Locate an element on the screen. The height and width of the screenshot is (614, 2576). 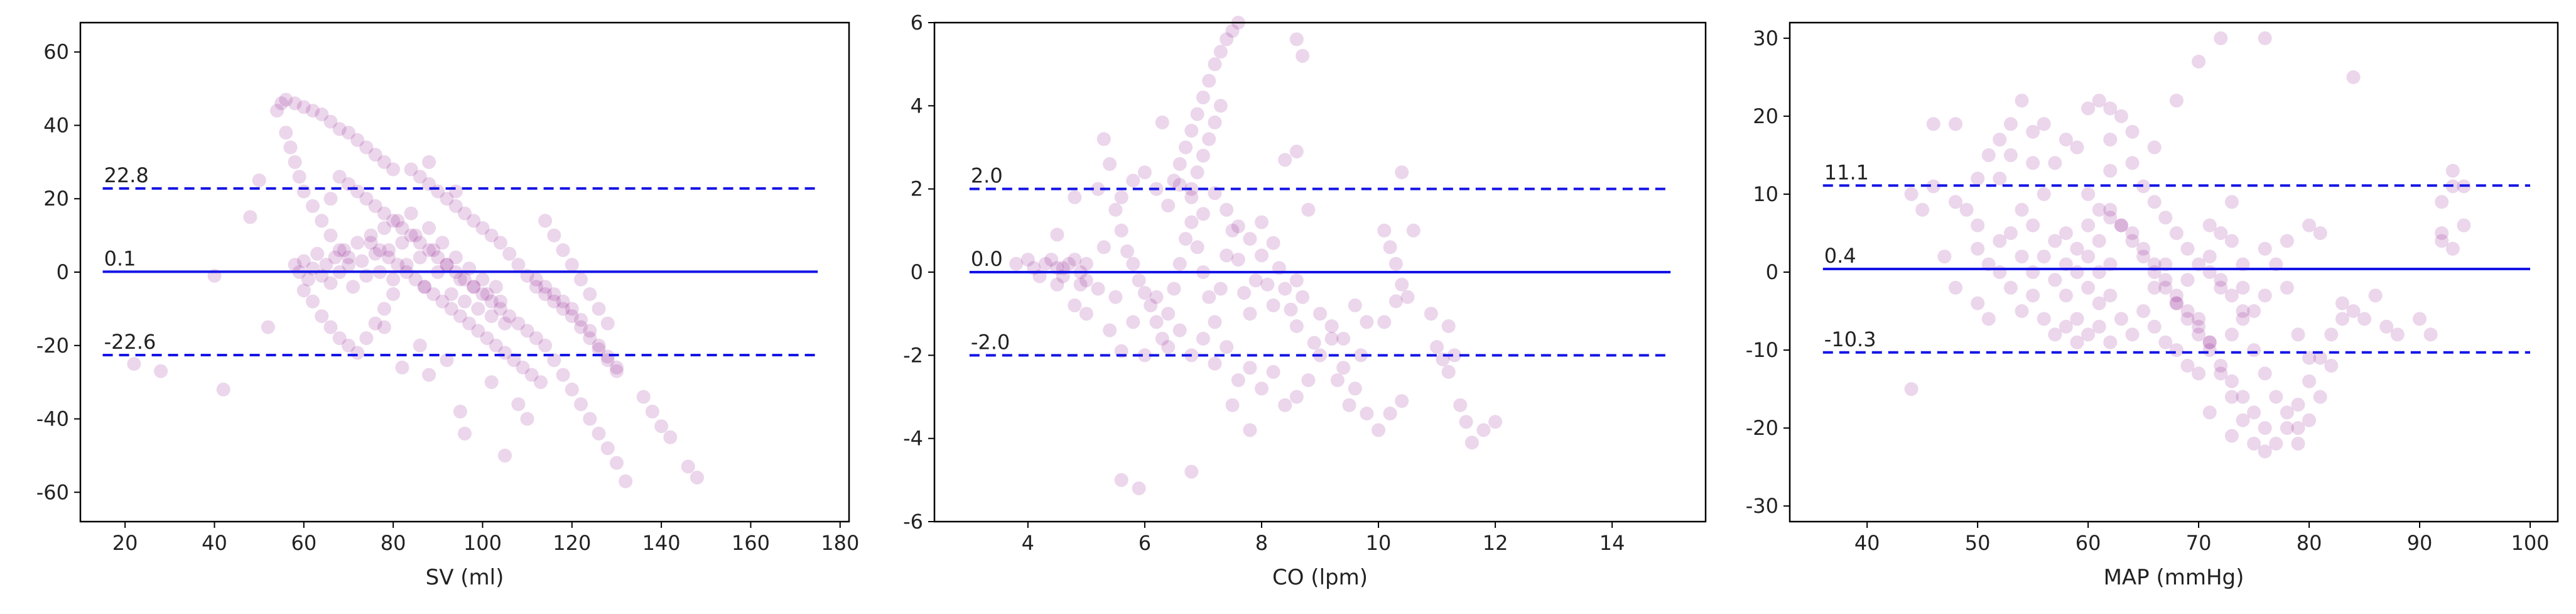
x-tick-label: 80 is located at coordinates (394, 543).